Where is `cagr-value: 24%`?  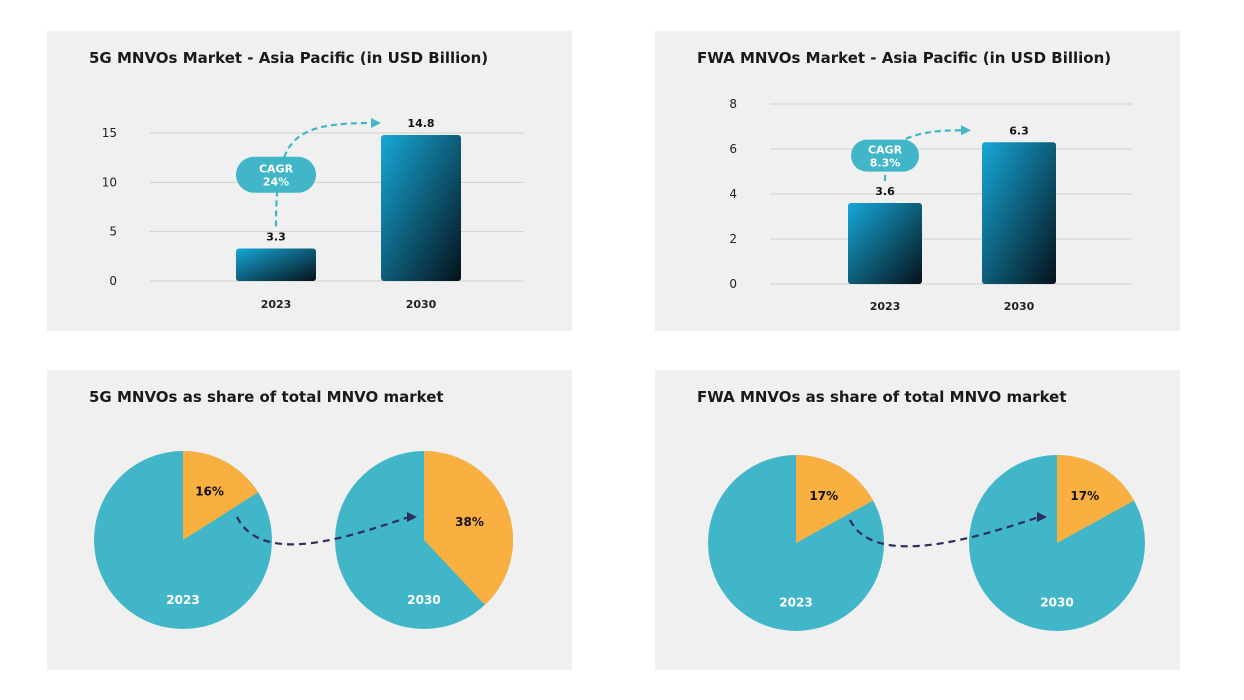 cagr-value: 24% is located at coordinates (276, 182).